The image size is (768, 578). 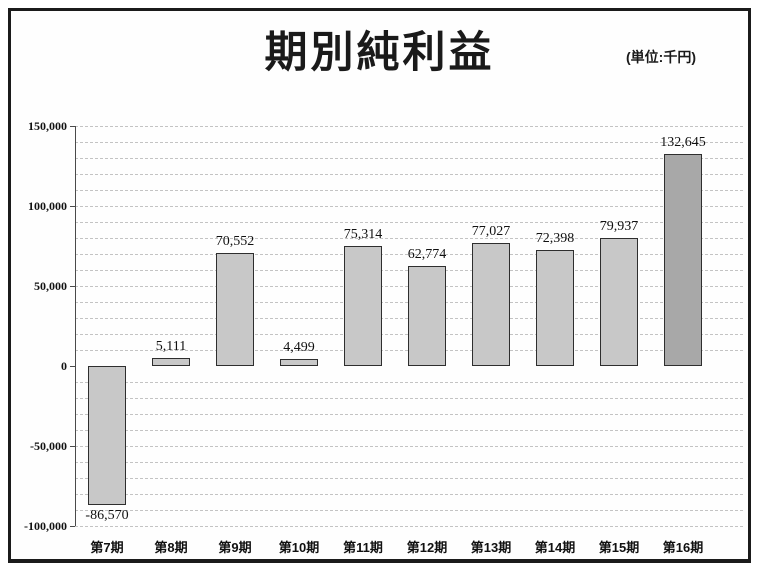 What do you see at coordinates (427, 254) in the screenshot?
I see `bar-value-label: 62,774` at bounding box center [427, 254].